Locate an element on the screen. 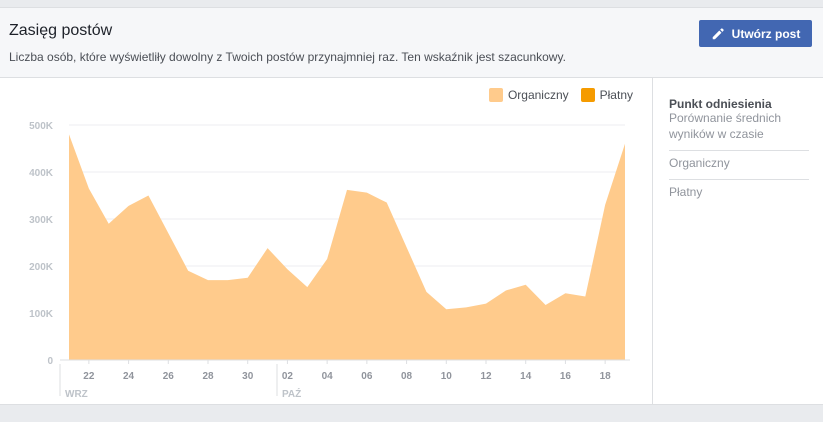  legend-swatch-organic is located at coordinates (495, 95).